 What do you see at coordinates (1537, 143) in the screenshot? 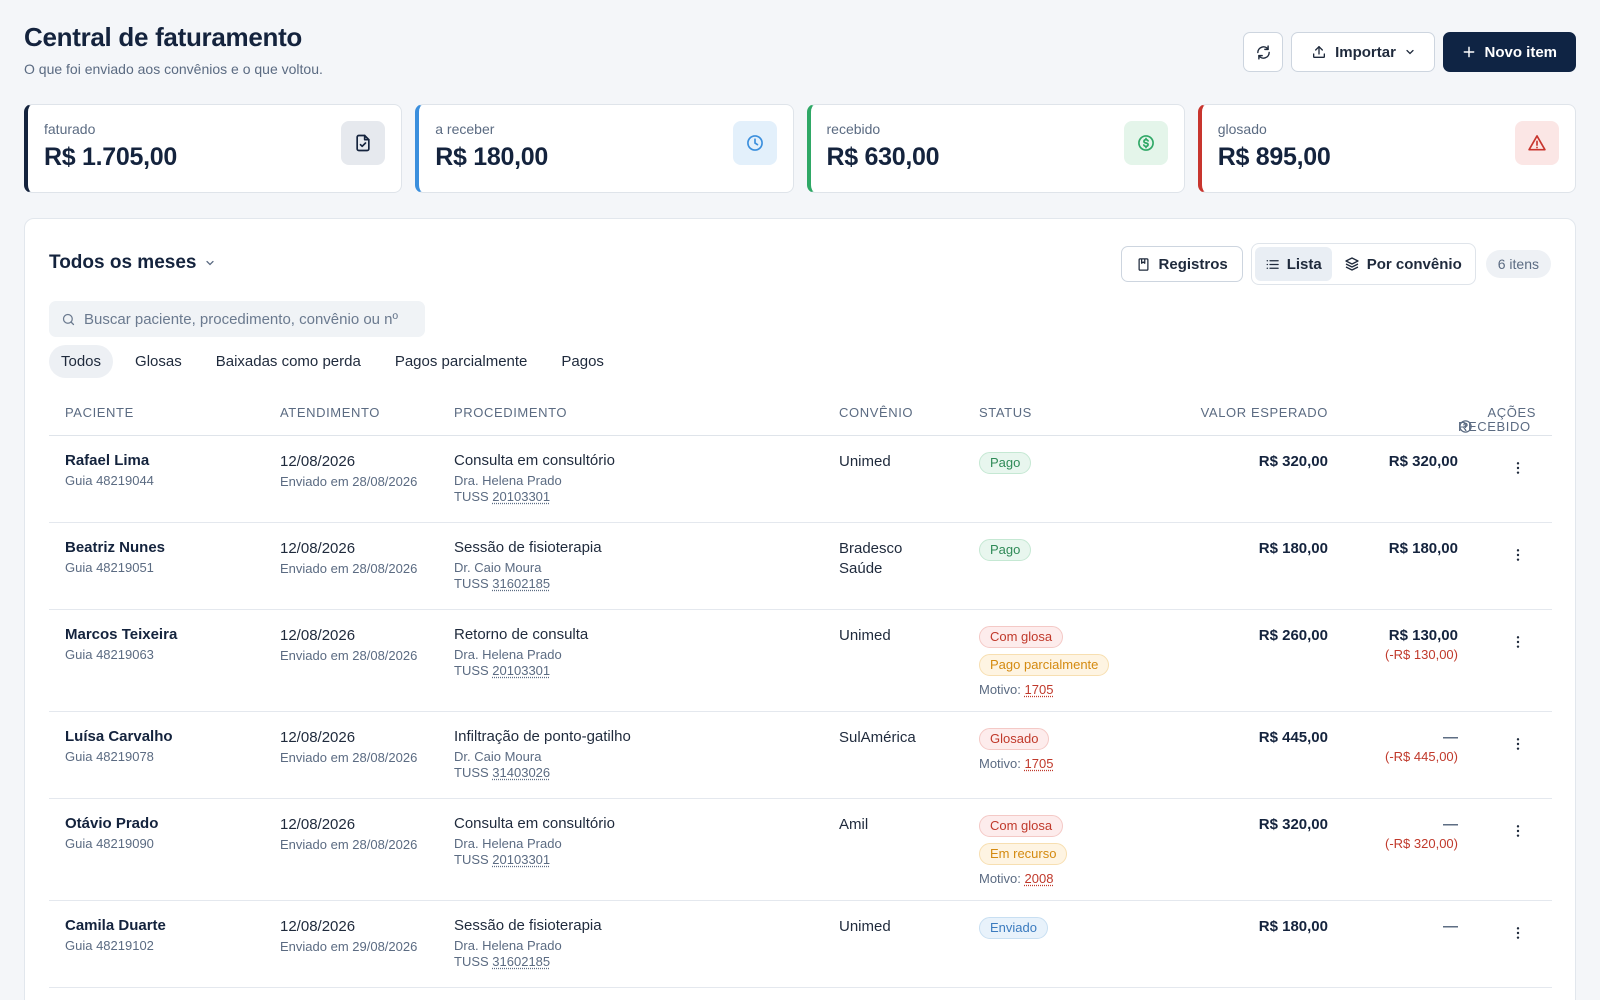
I see `alert-icon` at bounding box center [1537, 143].